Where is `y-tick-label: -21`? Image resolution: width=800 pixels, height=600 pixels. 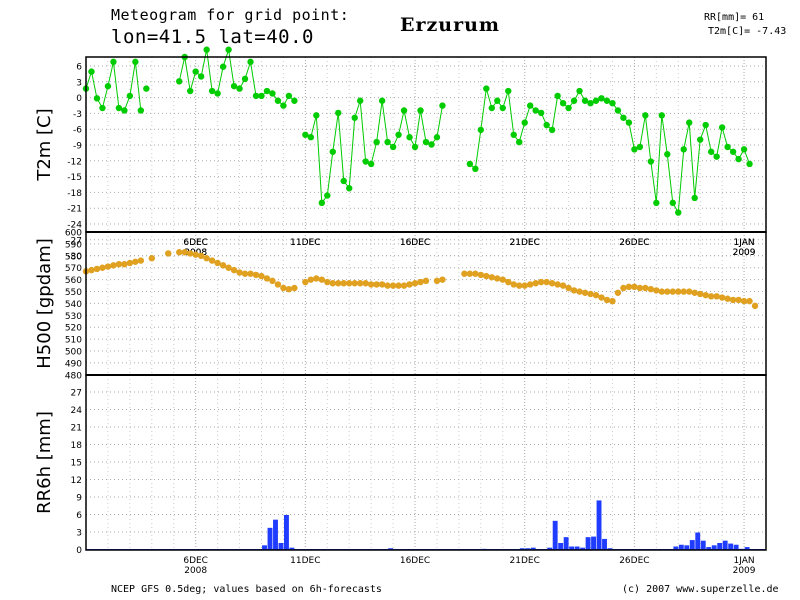 y-tick-label: -21 is located at coordinates (74, 210).